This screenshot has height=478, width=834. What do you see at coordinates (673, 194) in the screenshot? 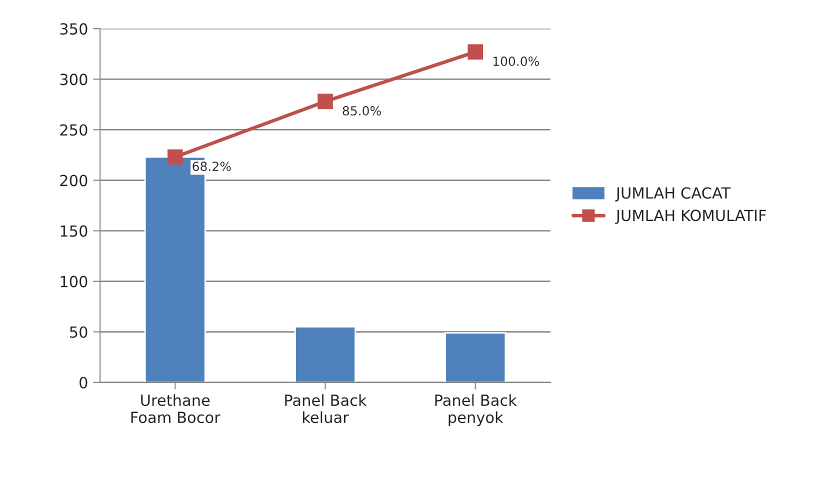
I see `legend-label: JUMLAH CACAT` at bounding box center [673, 194].